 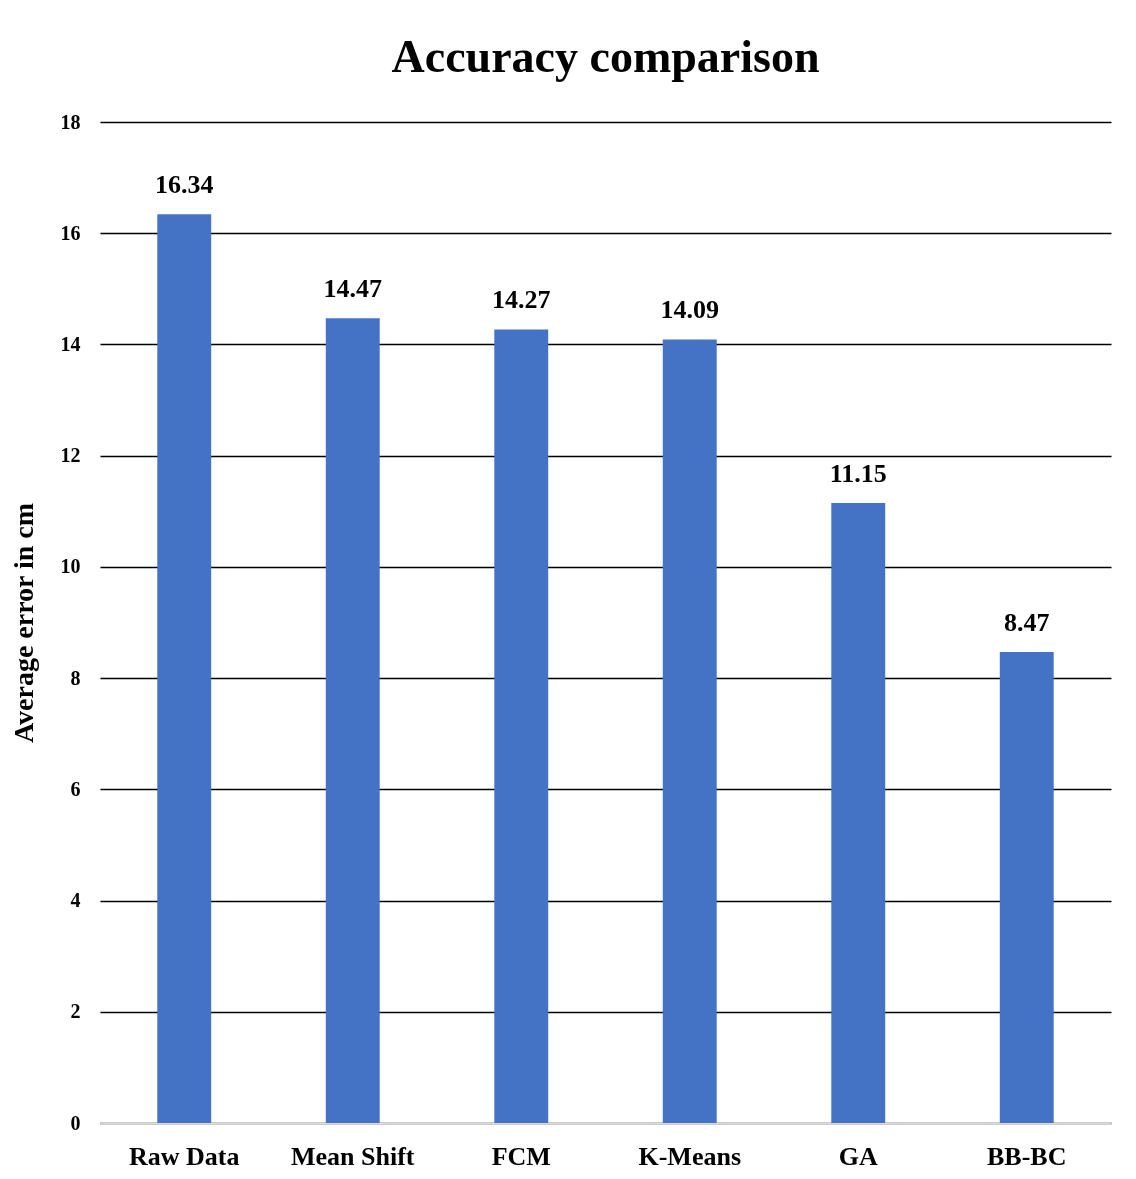 I want to click on x-tick-label: Raw Data, so click(x=184, y=1156).